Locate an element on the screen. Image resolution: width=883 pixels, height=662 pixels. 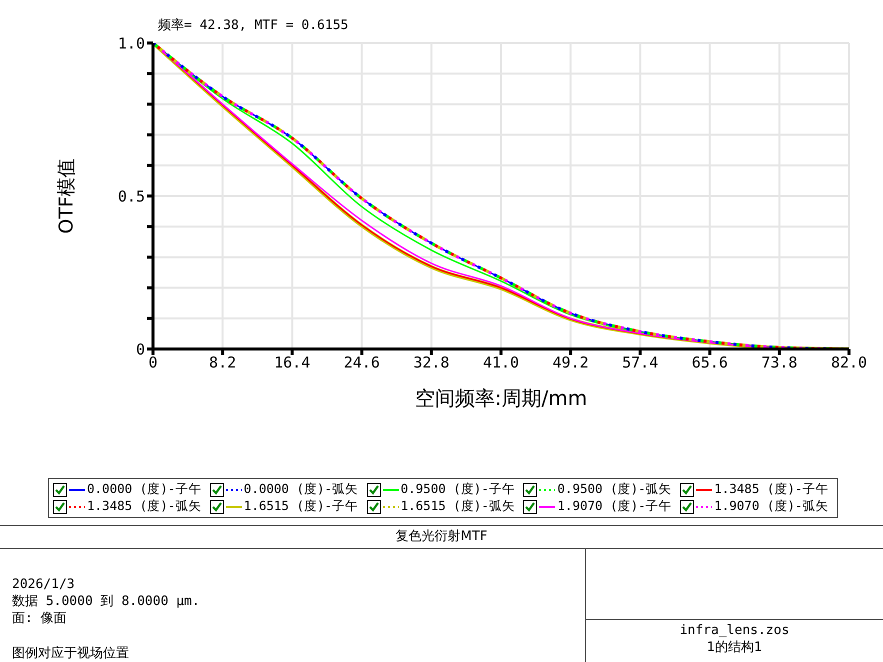
legend-label: 0.9500 (度)-子午 is located at coordinates (457, 489).